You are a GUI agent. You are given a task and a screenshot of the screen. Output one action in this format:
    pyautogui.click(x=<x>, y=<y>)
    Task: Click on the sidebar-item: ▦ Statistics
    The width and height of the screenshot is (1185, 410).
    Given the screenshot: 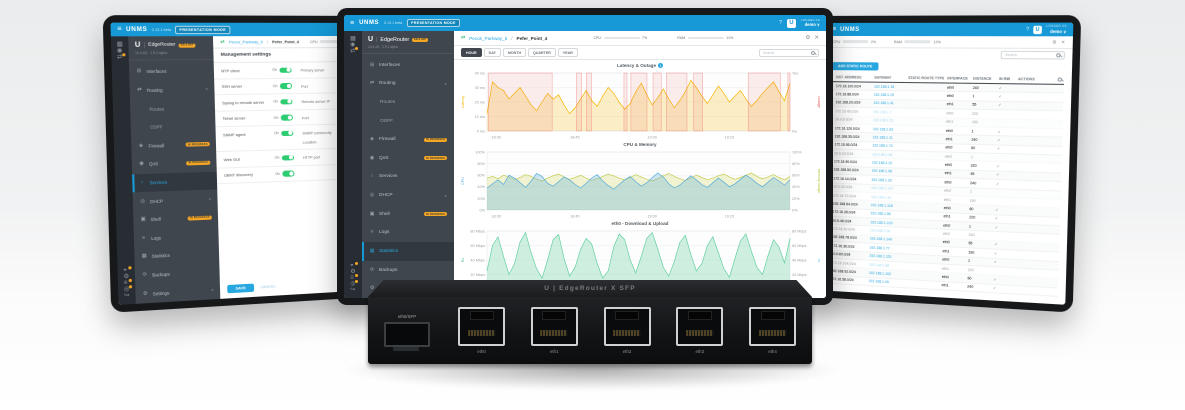 What is the action you would take?
    pyautogui.click(x=408, y=251)
    